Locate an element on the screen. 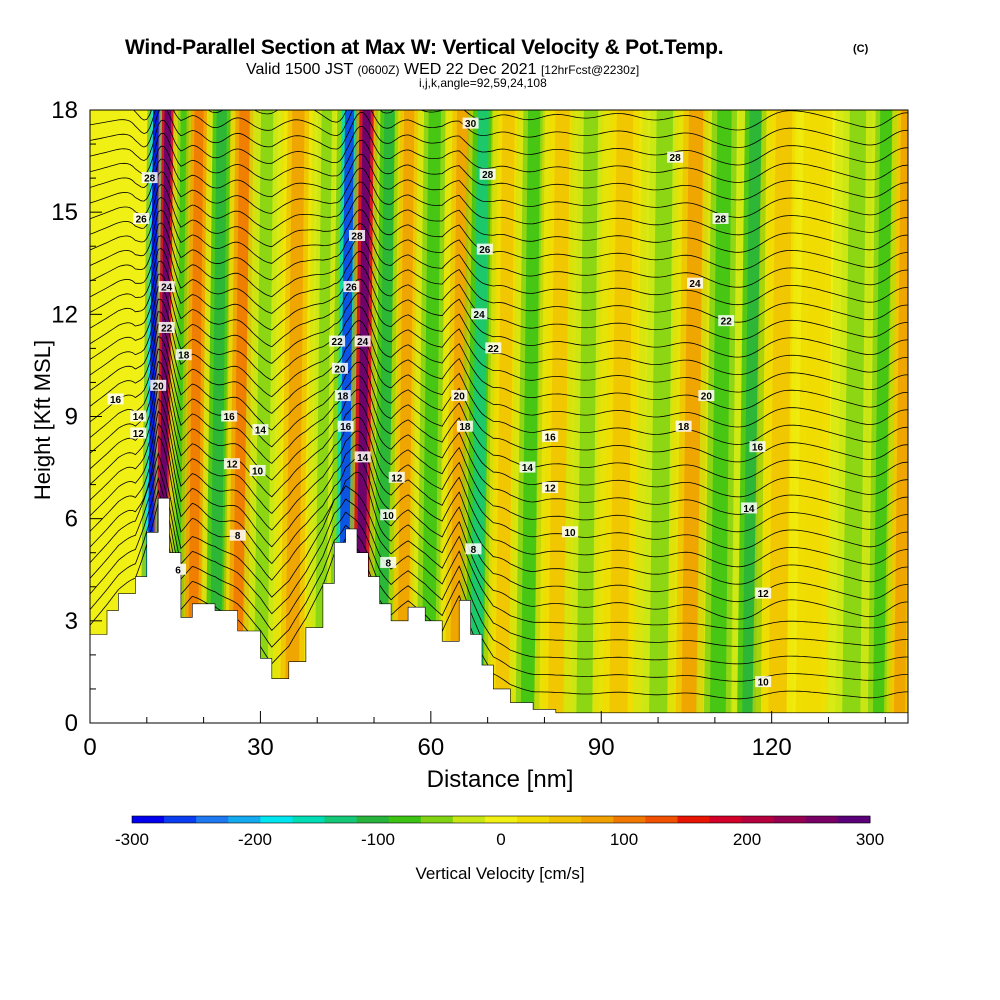  y-tick-label: 0 is located at coordinates (71, 723).